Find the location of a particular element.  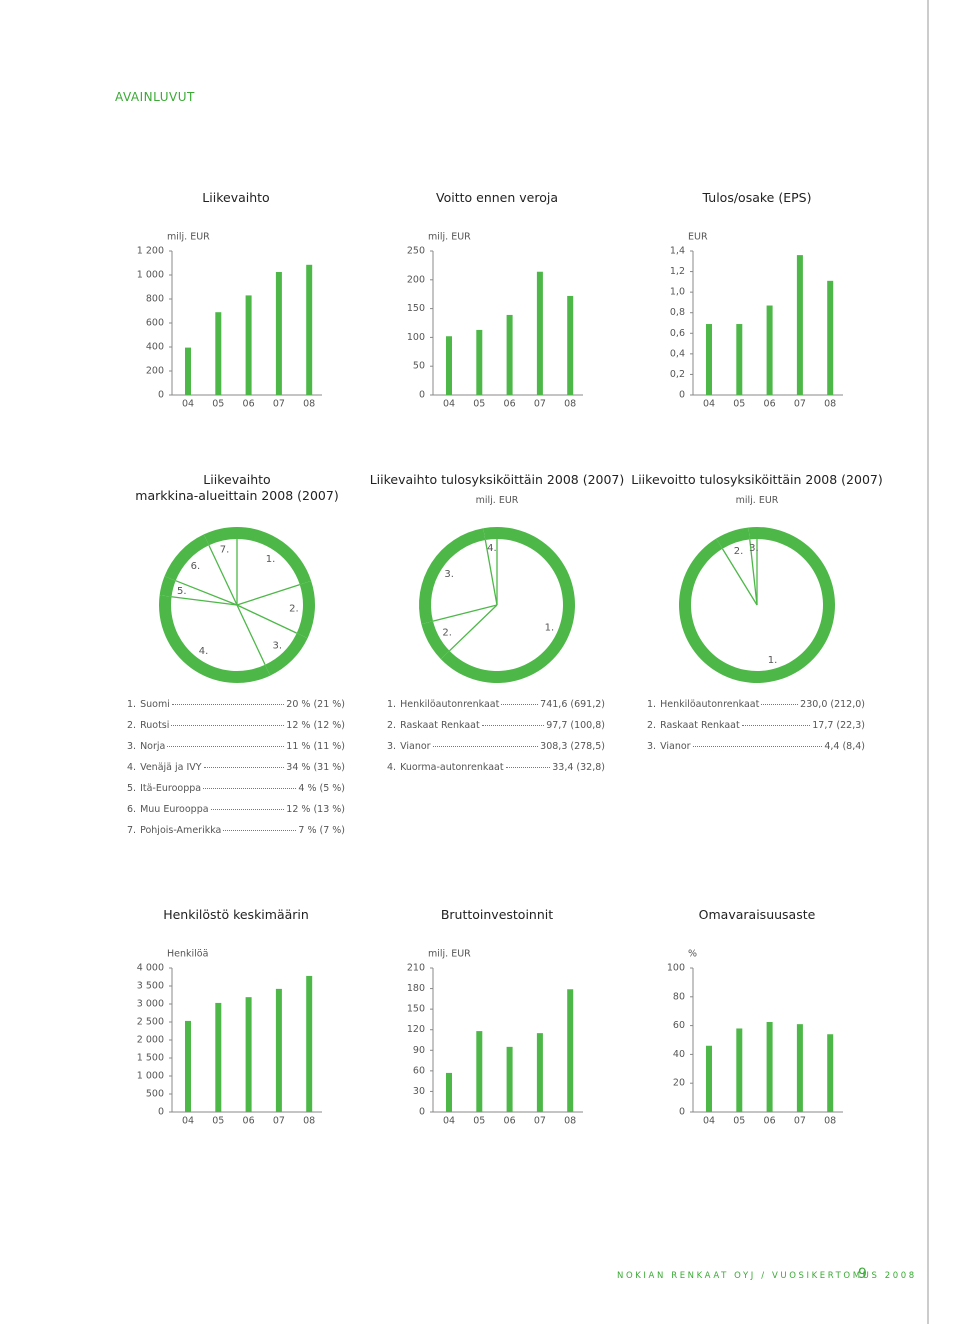

legend-number: 1. is located at coordinates (392, 704).